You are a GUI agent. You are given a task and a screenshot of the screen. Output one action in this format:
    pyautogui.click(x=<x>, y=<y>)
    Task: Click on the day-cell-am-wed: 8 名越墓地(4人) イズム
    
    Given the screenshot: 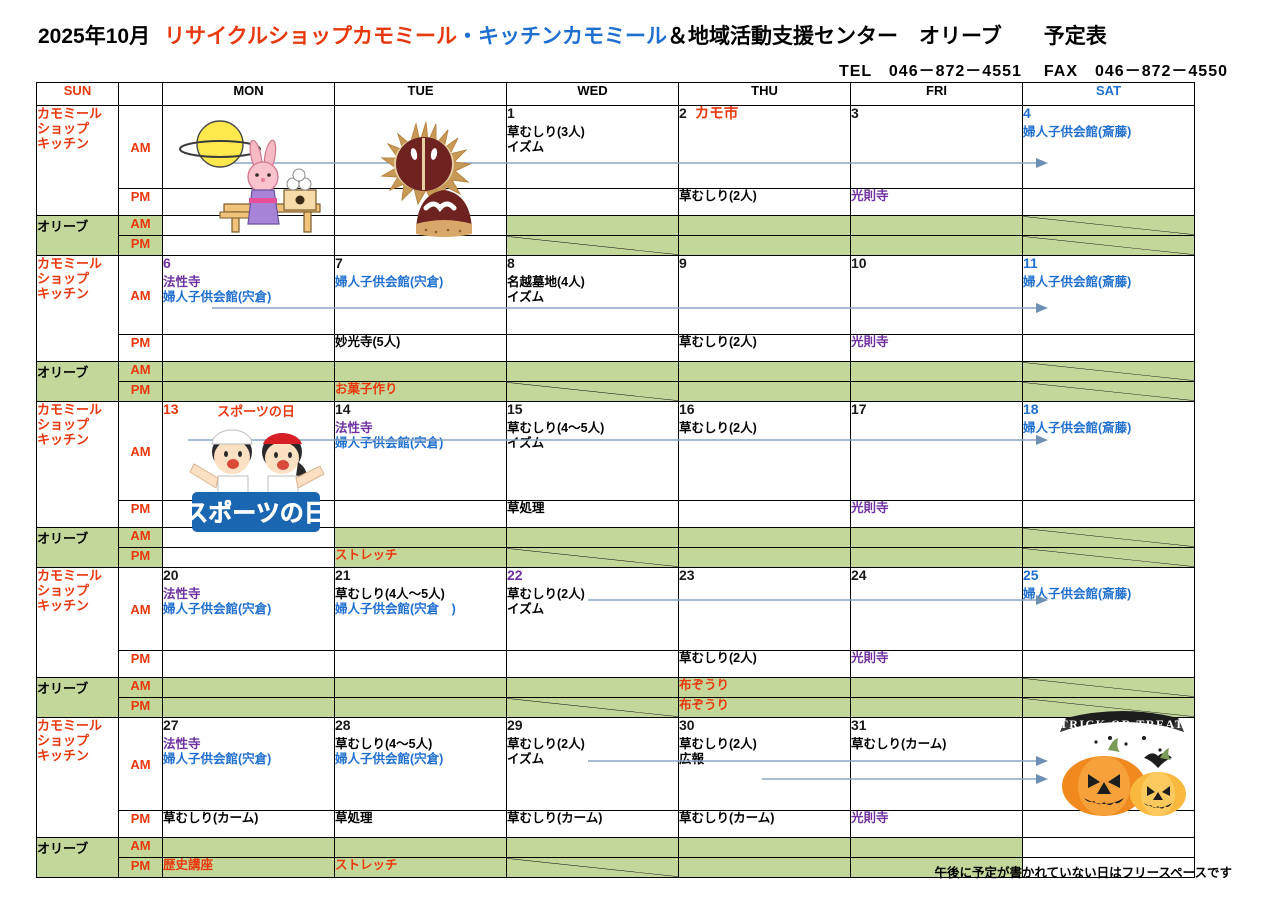 What is the action you would take?
    pyautogui.click(x=592, y=295)
    